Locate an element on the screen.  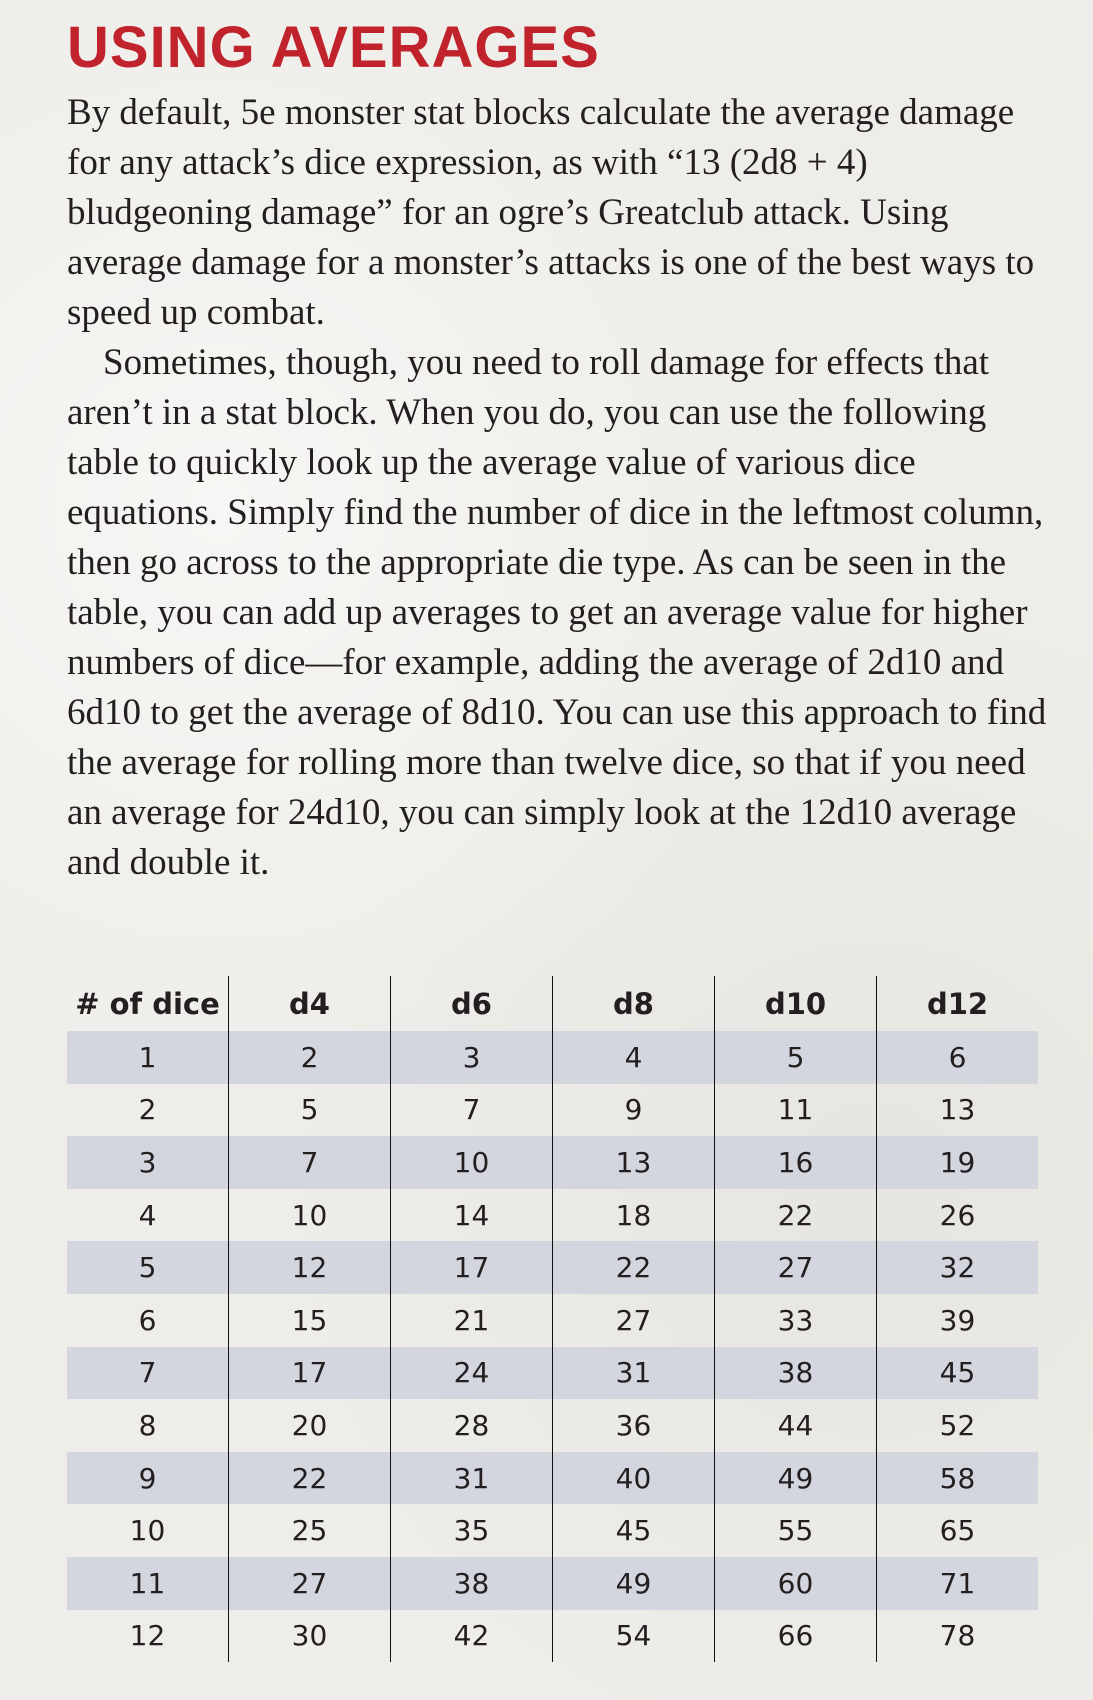
table-row: 3 7 10 13 16 19 is located at coordinates (552, 1162).